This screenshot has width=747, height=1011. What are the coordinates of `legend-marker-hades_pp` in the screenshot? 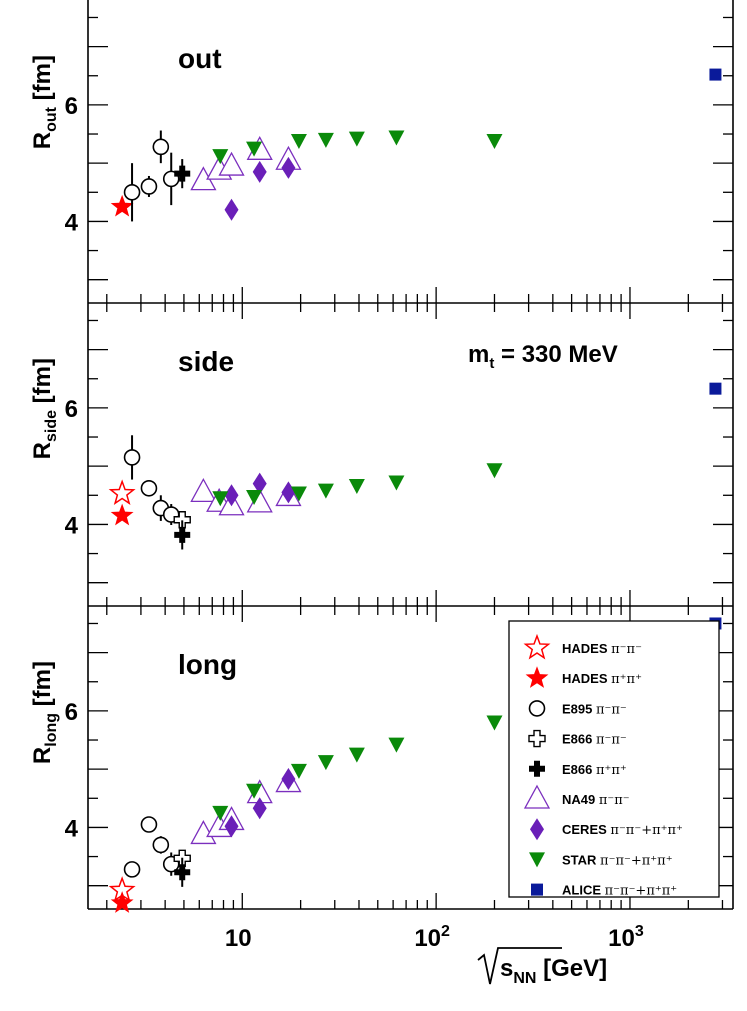 It's located at (537, 677).